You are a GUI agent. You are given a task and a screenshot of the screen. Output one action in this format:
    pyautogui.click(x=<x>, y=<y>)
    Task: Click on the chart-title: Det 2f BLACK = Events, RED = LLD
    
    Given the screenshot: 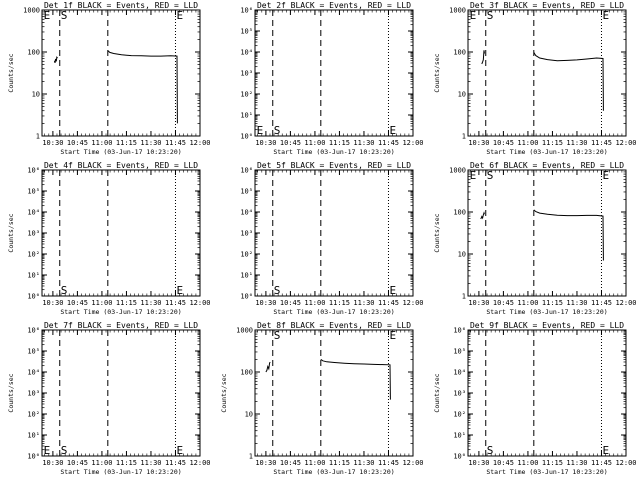 What is the action you would take?
    pyautogui.click(x=334, y=5)
    